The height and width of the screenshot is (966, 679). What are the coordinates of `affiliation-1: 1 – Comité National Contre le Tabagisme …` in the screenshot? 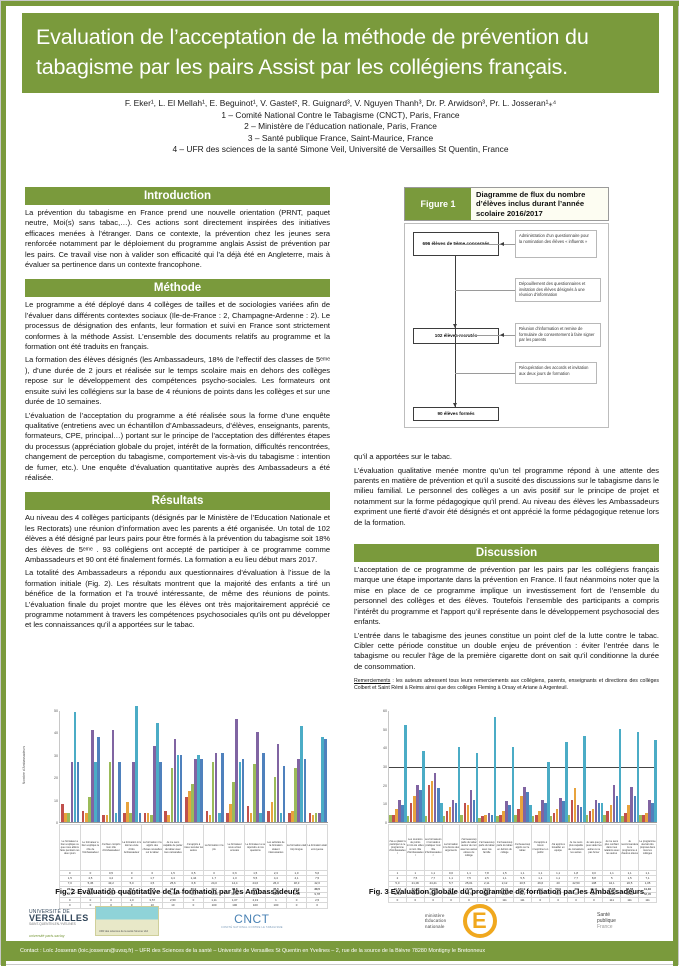 It's located at (340, 114).